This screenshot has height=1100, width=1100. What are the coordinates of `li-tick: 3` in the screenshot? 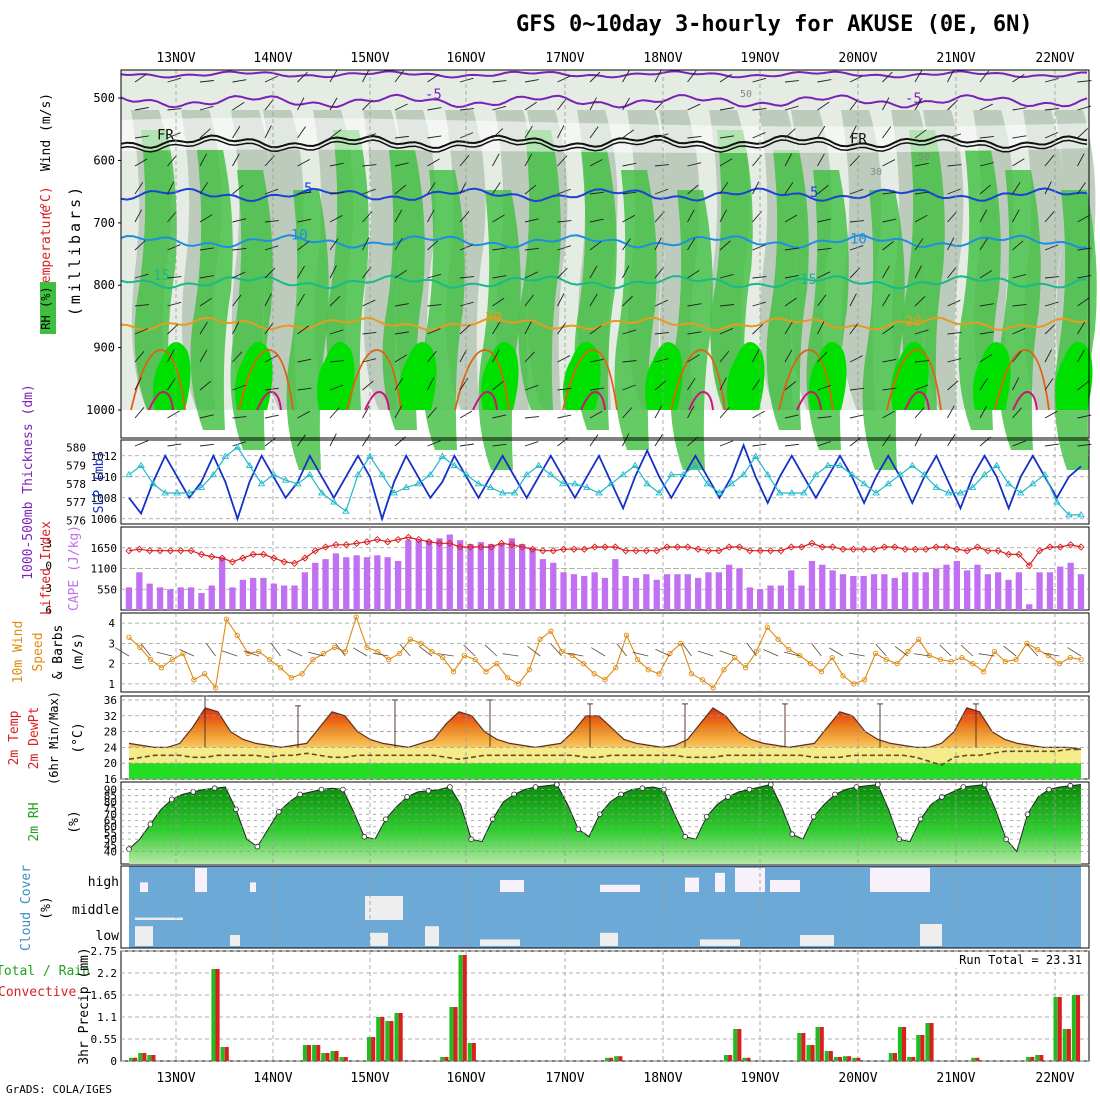 It's located at (48, 588).